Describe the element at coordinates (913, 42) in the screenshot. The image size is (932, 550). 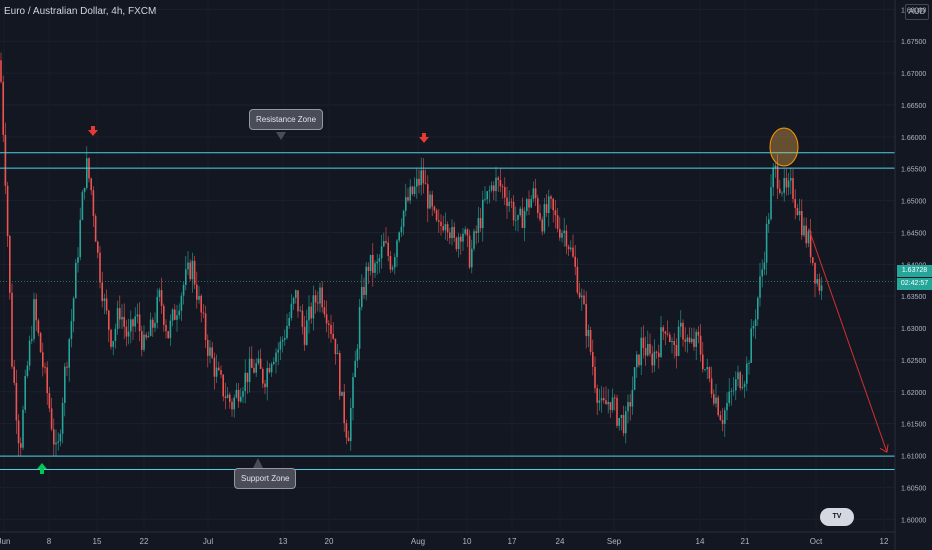
I see `price-tick-label: 1.67500` at that location.